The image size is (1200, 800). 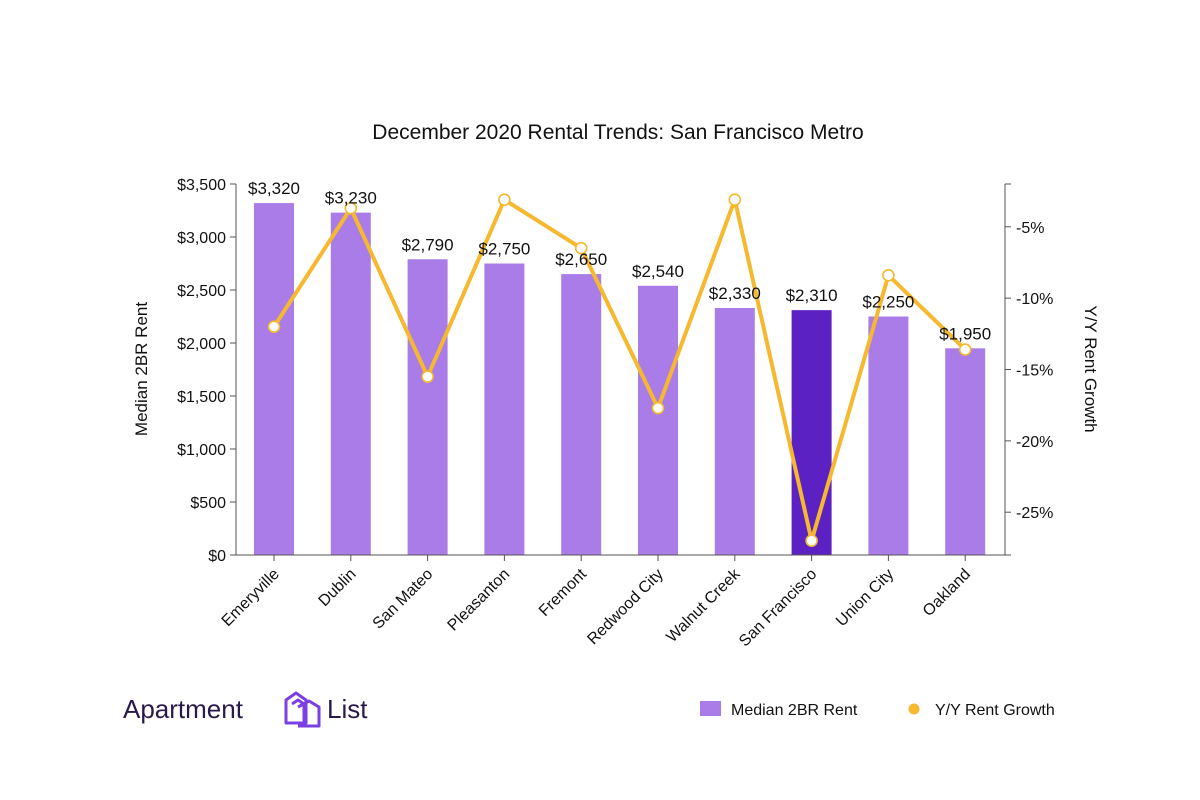 I want to click on x-tick-label-dublin: Dublin, so click(x=338, y=588).